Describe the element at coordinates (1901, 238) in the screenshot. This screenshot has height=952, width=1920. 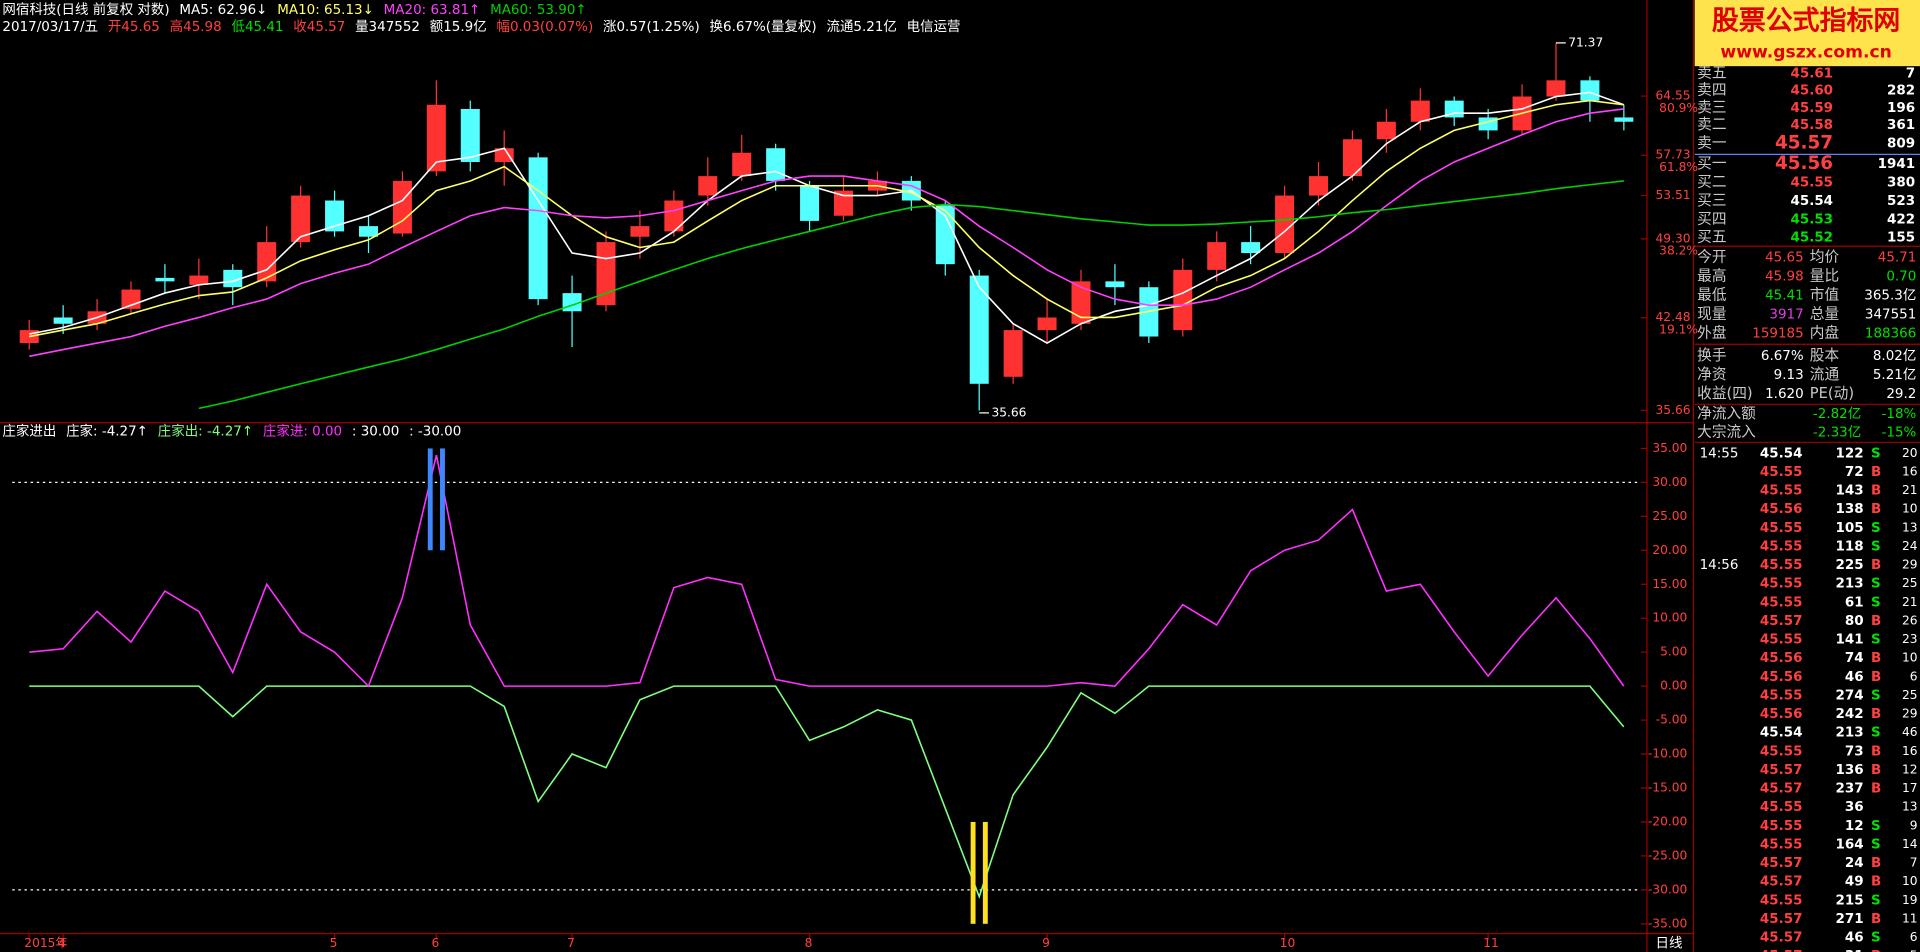
I see `book-volume: 155` at that location.